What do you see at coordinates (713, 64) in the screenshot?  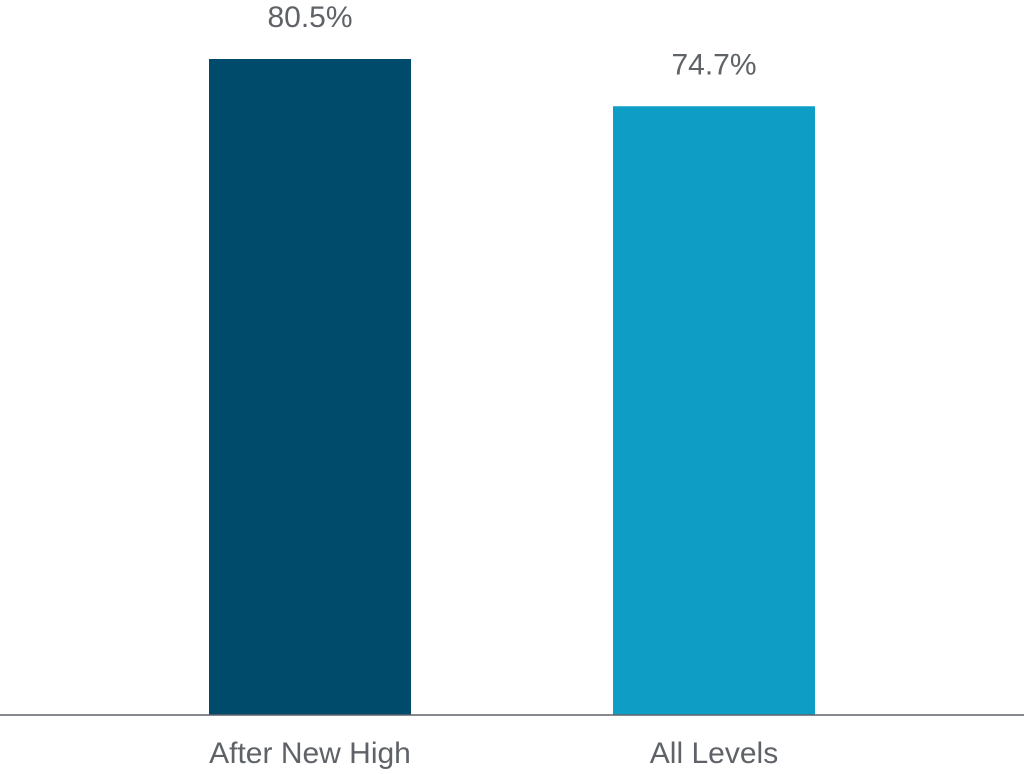 I see `value-label: 74.7%` at bounding box center [713, 64].